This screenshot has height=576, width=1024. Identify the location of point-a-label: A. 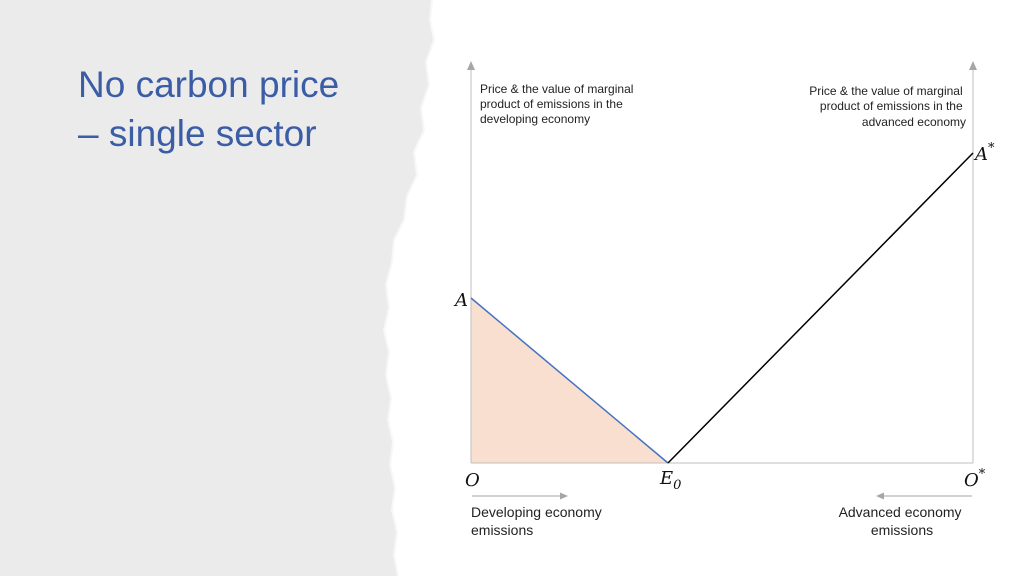
(460, 300).